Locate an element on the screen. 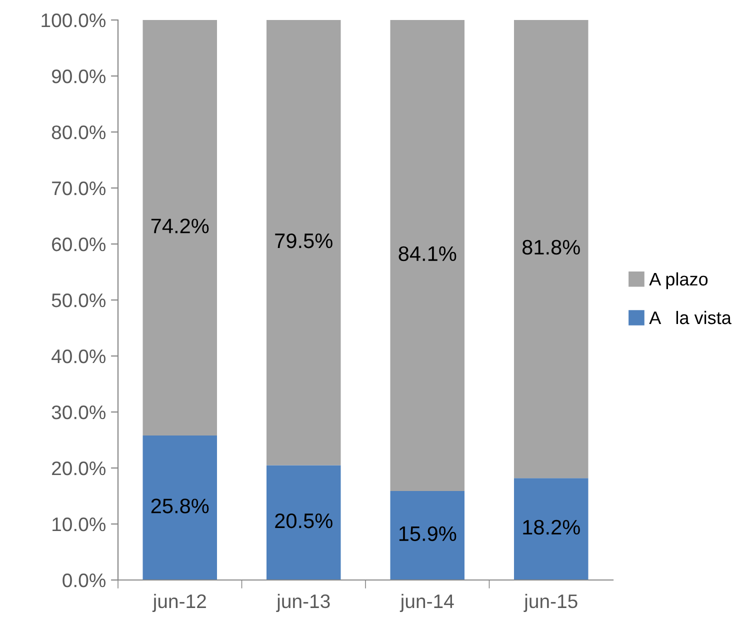 This screenshot has height=629, width=751. y-tick-label: 20.0% is located at coordinates (79, 468).